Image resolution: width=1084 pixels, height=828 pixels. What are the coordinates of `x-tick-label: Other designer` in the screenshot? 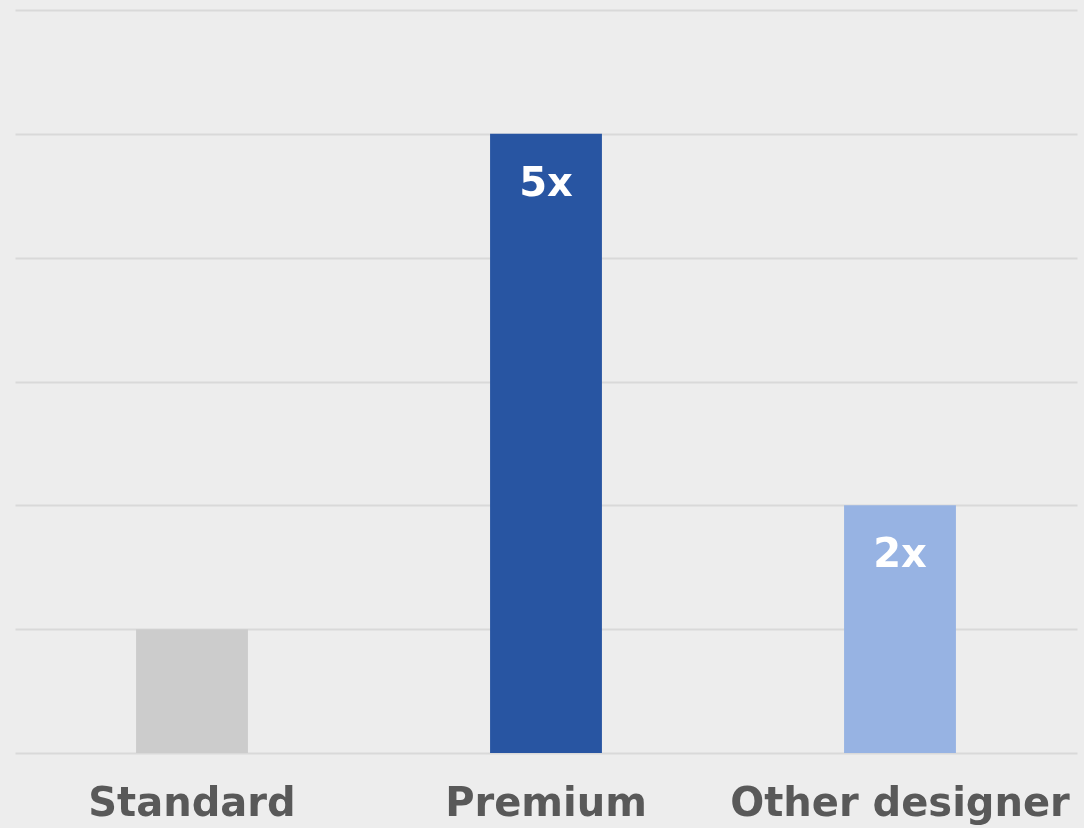 It's located at (900, 801).